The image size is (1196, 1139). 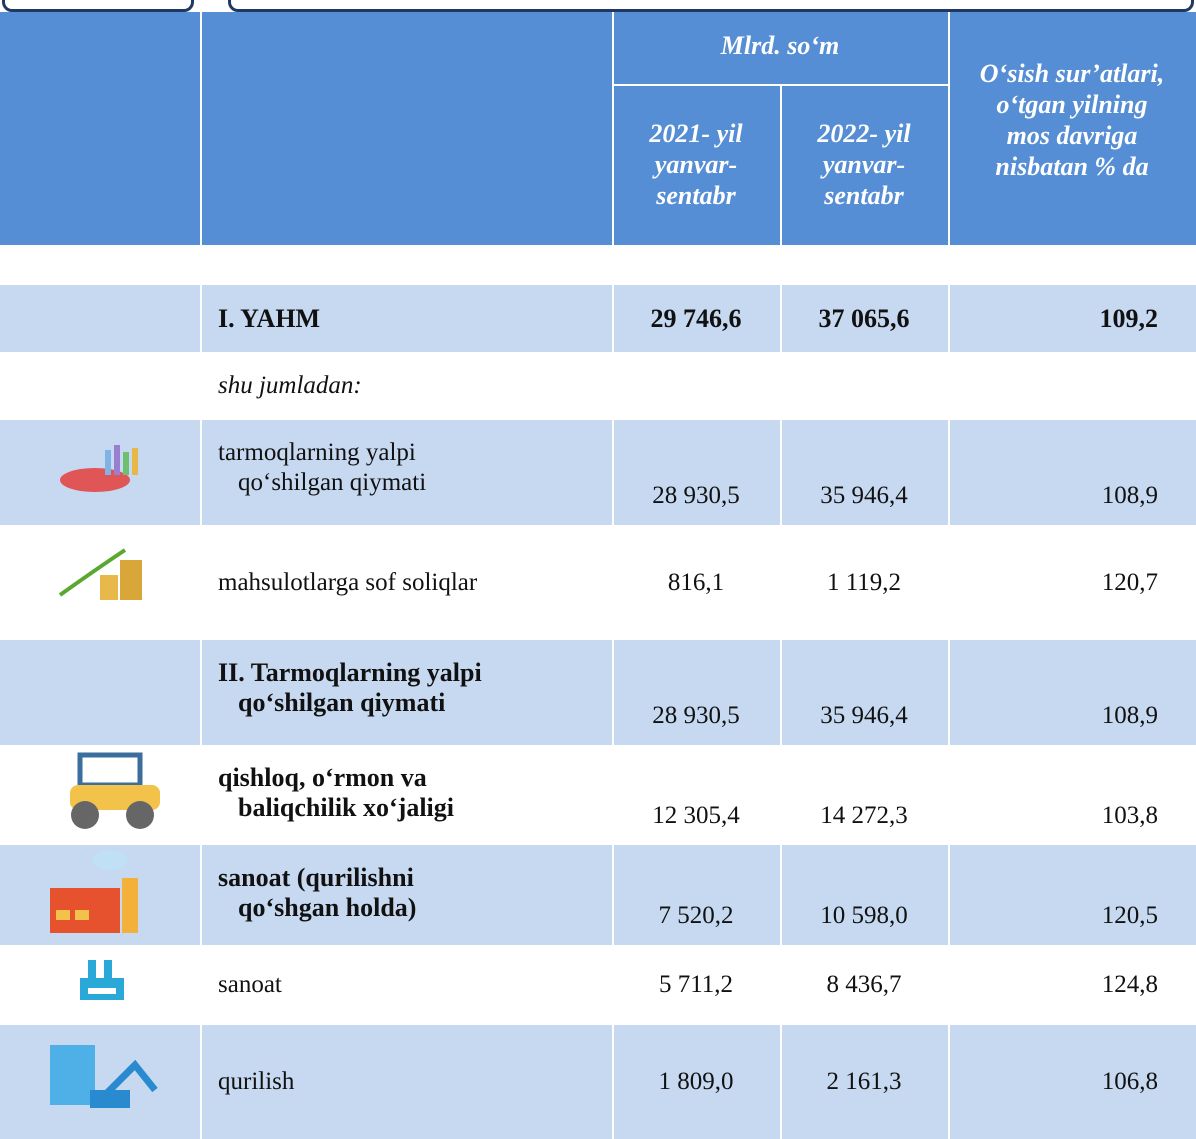 What do you see at coordinates (696, 133) in the screenshot?
I see `header-text: 2021- yil` at bounding box center [696, 133].